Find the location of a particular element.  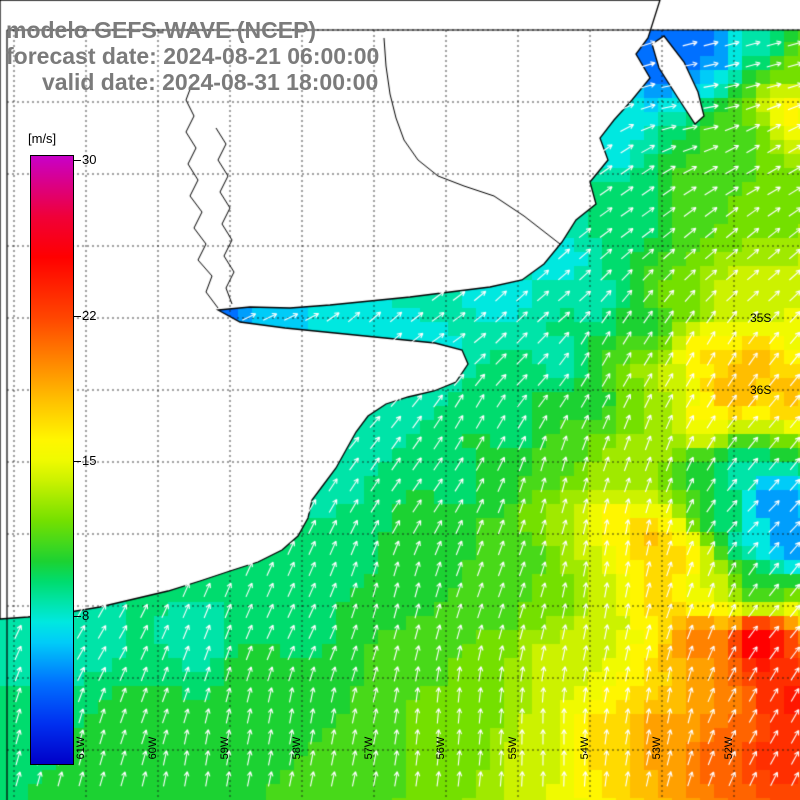

colorbar-gradient is located at coordinates (52, 460).